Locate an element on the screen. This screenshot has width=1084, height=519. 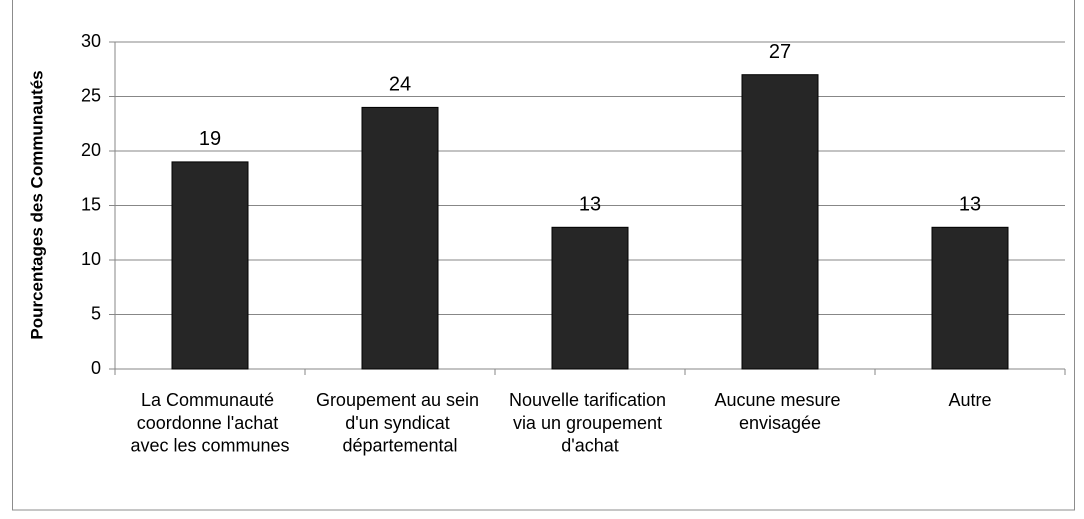
value-label: 27 is located at coordinates (780, 52).